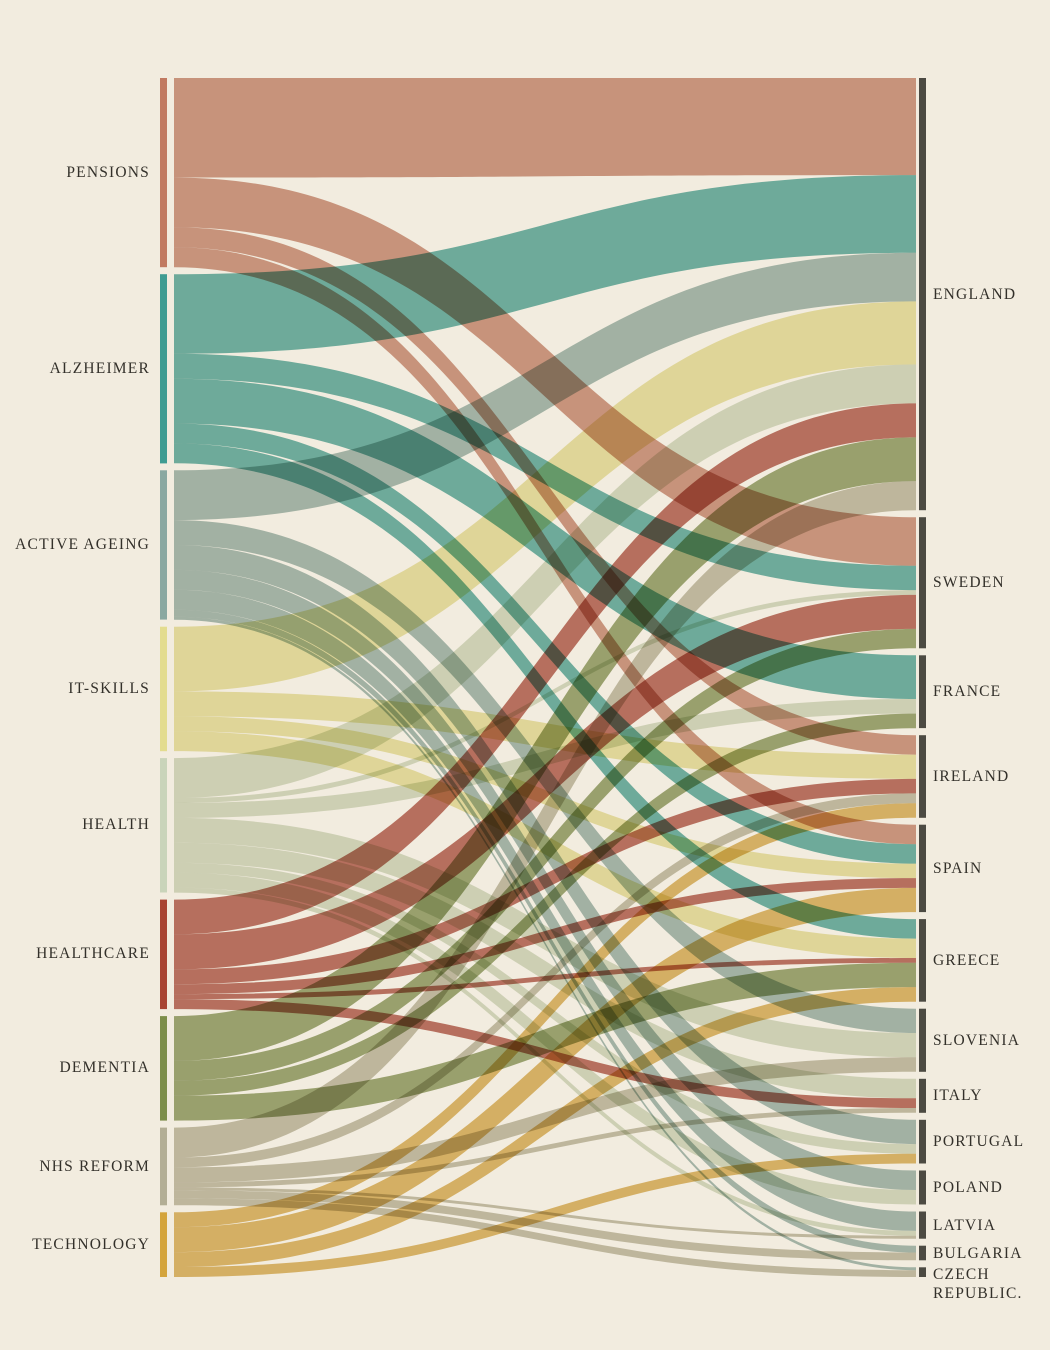 This screenshot has width=1050, height=1350. I want to click on right-node-bar-france, so click(922, 692).